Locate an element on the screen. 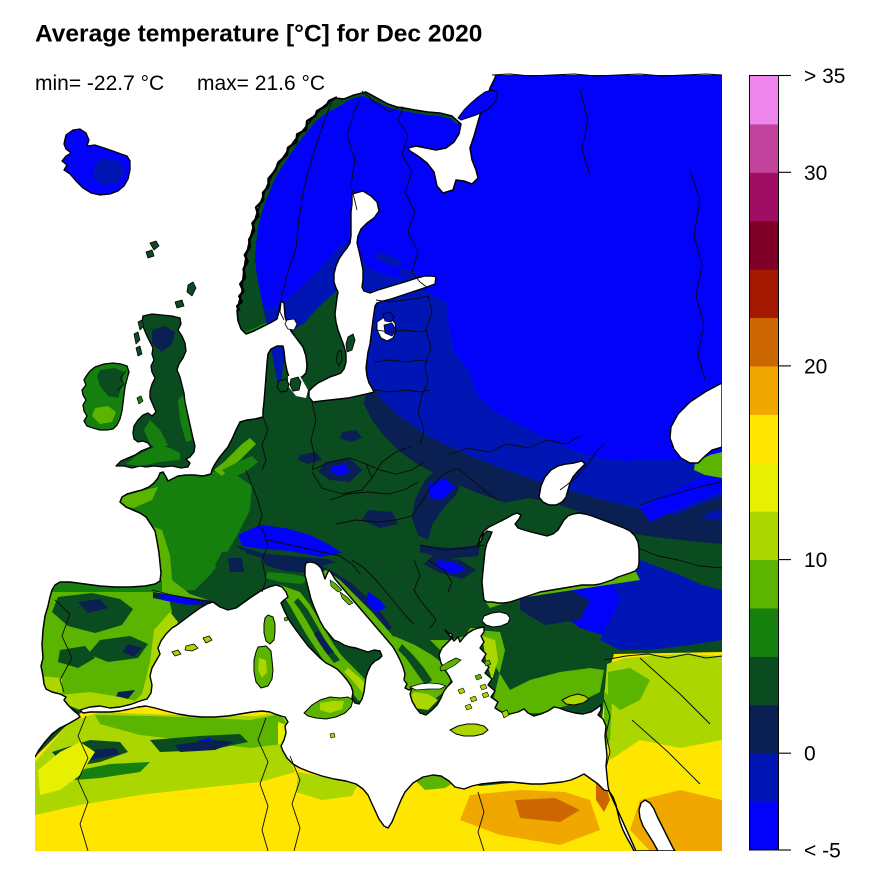  svg-text: 10 is located at coordinates (815, 560).